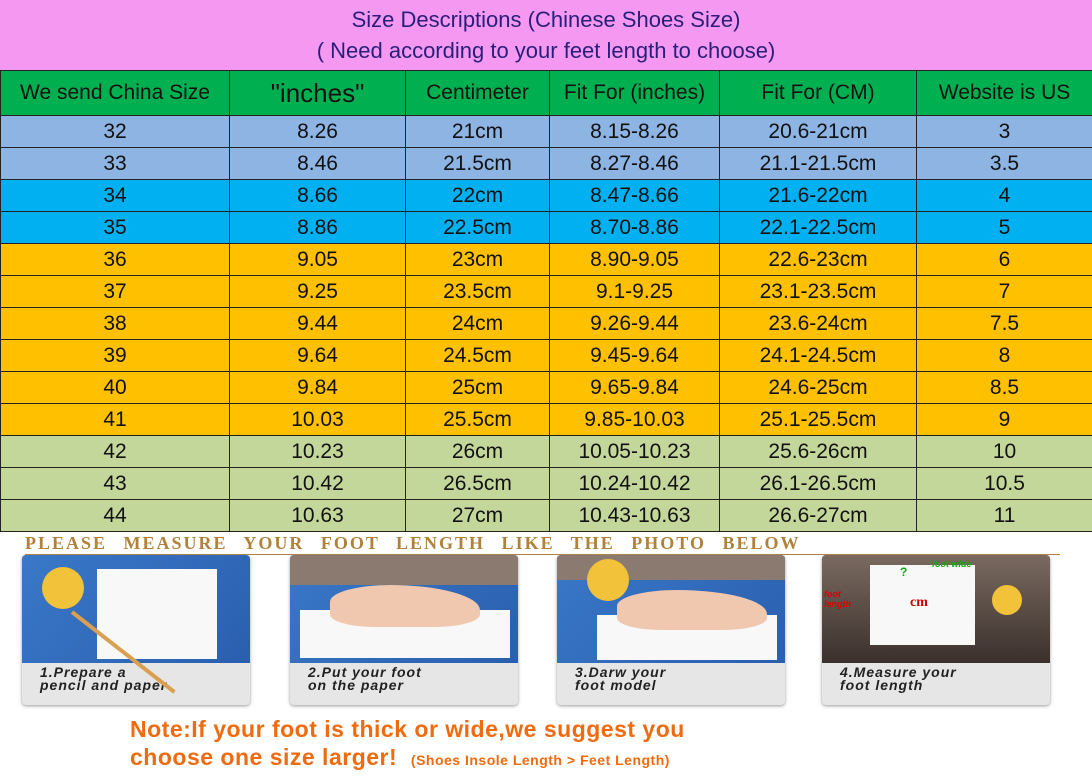 The width and height of the screenshot is (1092, 780). What do you see at coordinates (818, 387) in the screenshot?
I see `table-cell: 24.6-25cm` at bounding box center [818, 387].